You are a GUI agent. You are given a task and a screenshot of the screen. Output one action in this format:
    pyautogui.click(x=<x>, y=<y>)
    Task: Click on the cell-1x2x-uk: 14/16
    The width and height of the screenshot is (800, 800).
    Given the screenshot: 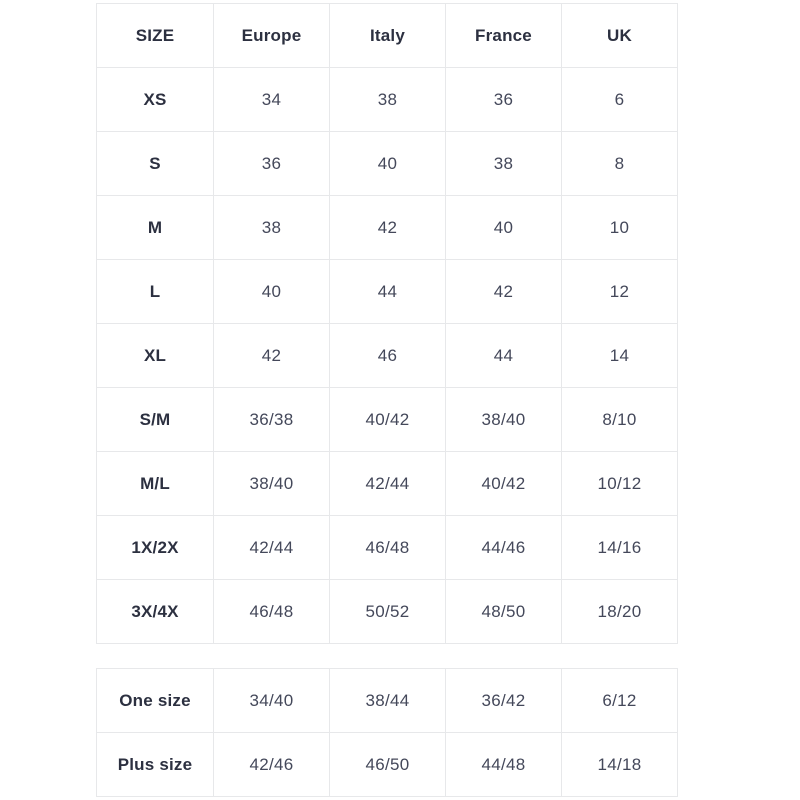 What is the action you would take?
    pyautogui.click(x=619, y=547)
    